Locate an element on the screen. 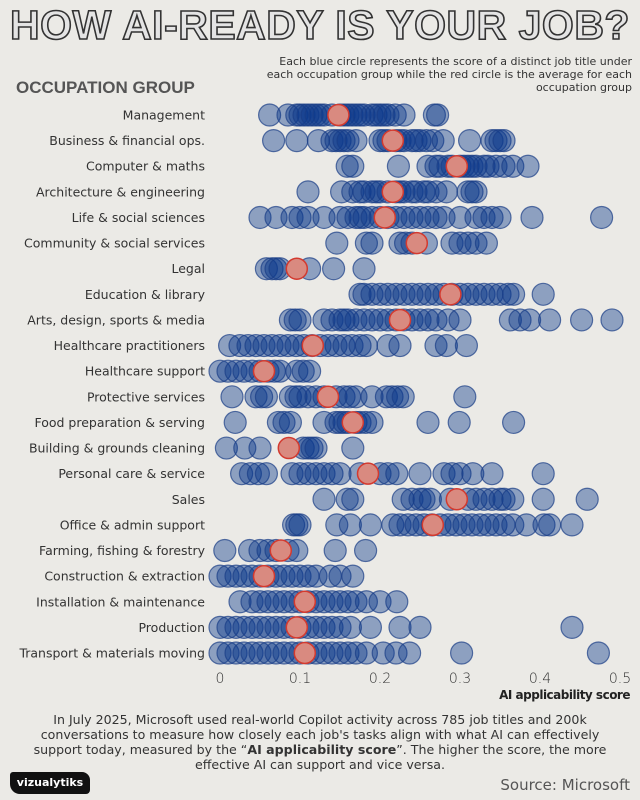  group-label: Protective services is located at coordinates (146, 396).